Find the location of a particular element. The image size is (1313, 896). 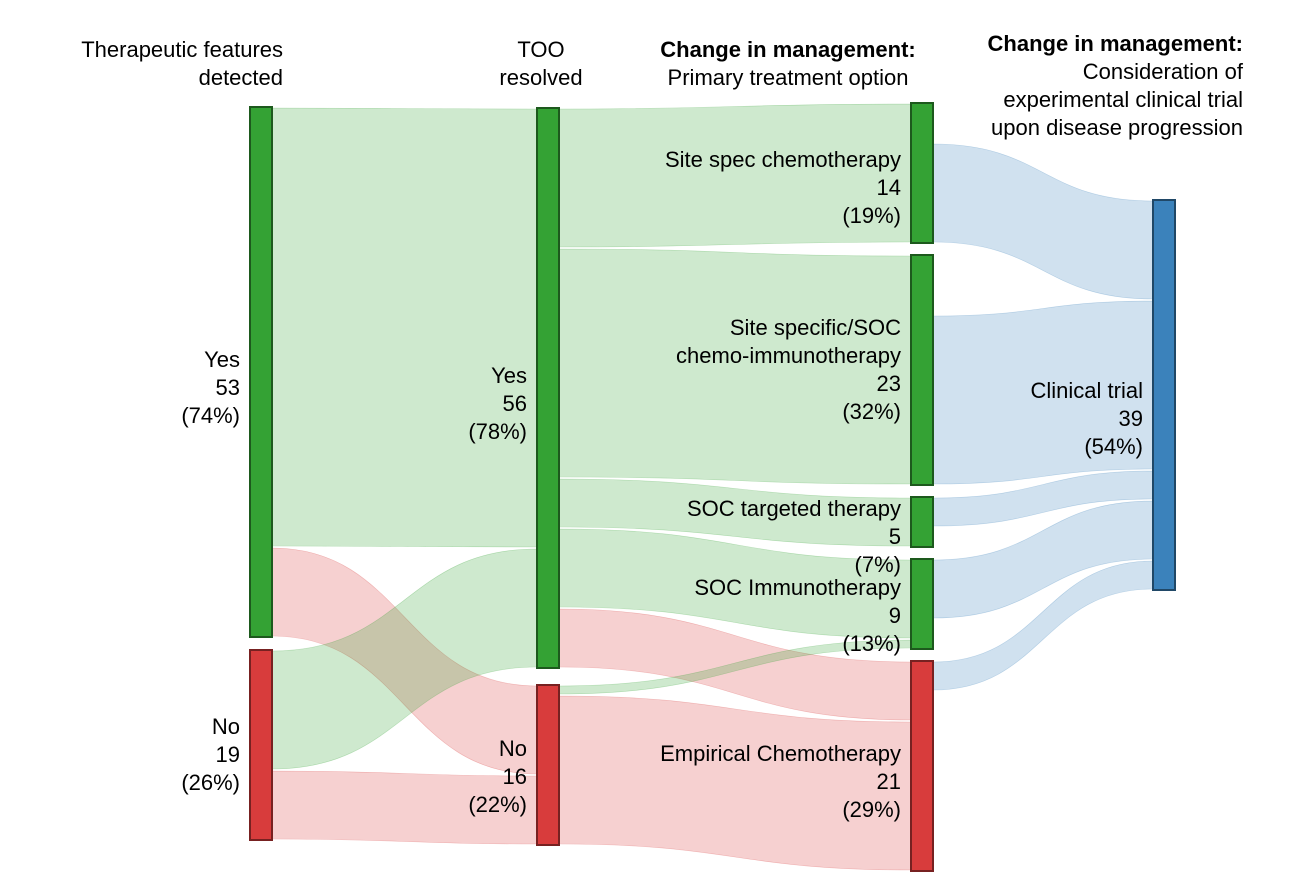

node-count: 21 is located at coordinates (888, 781).